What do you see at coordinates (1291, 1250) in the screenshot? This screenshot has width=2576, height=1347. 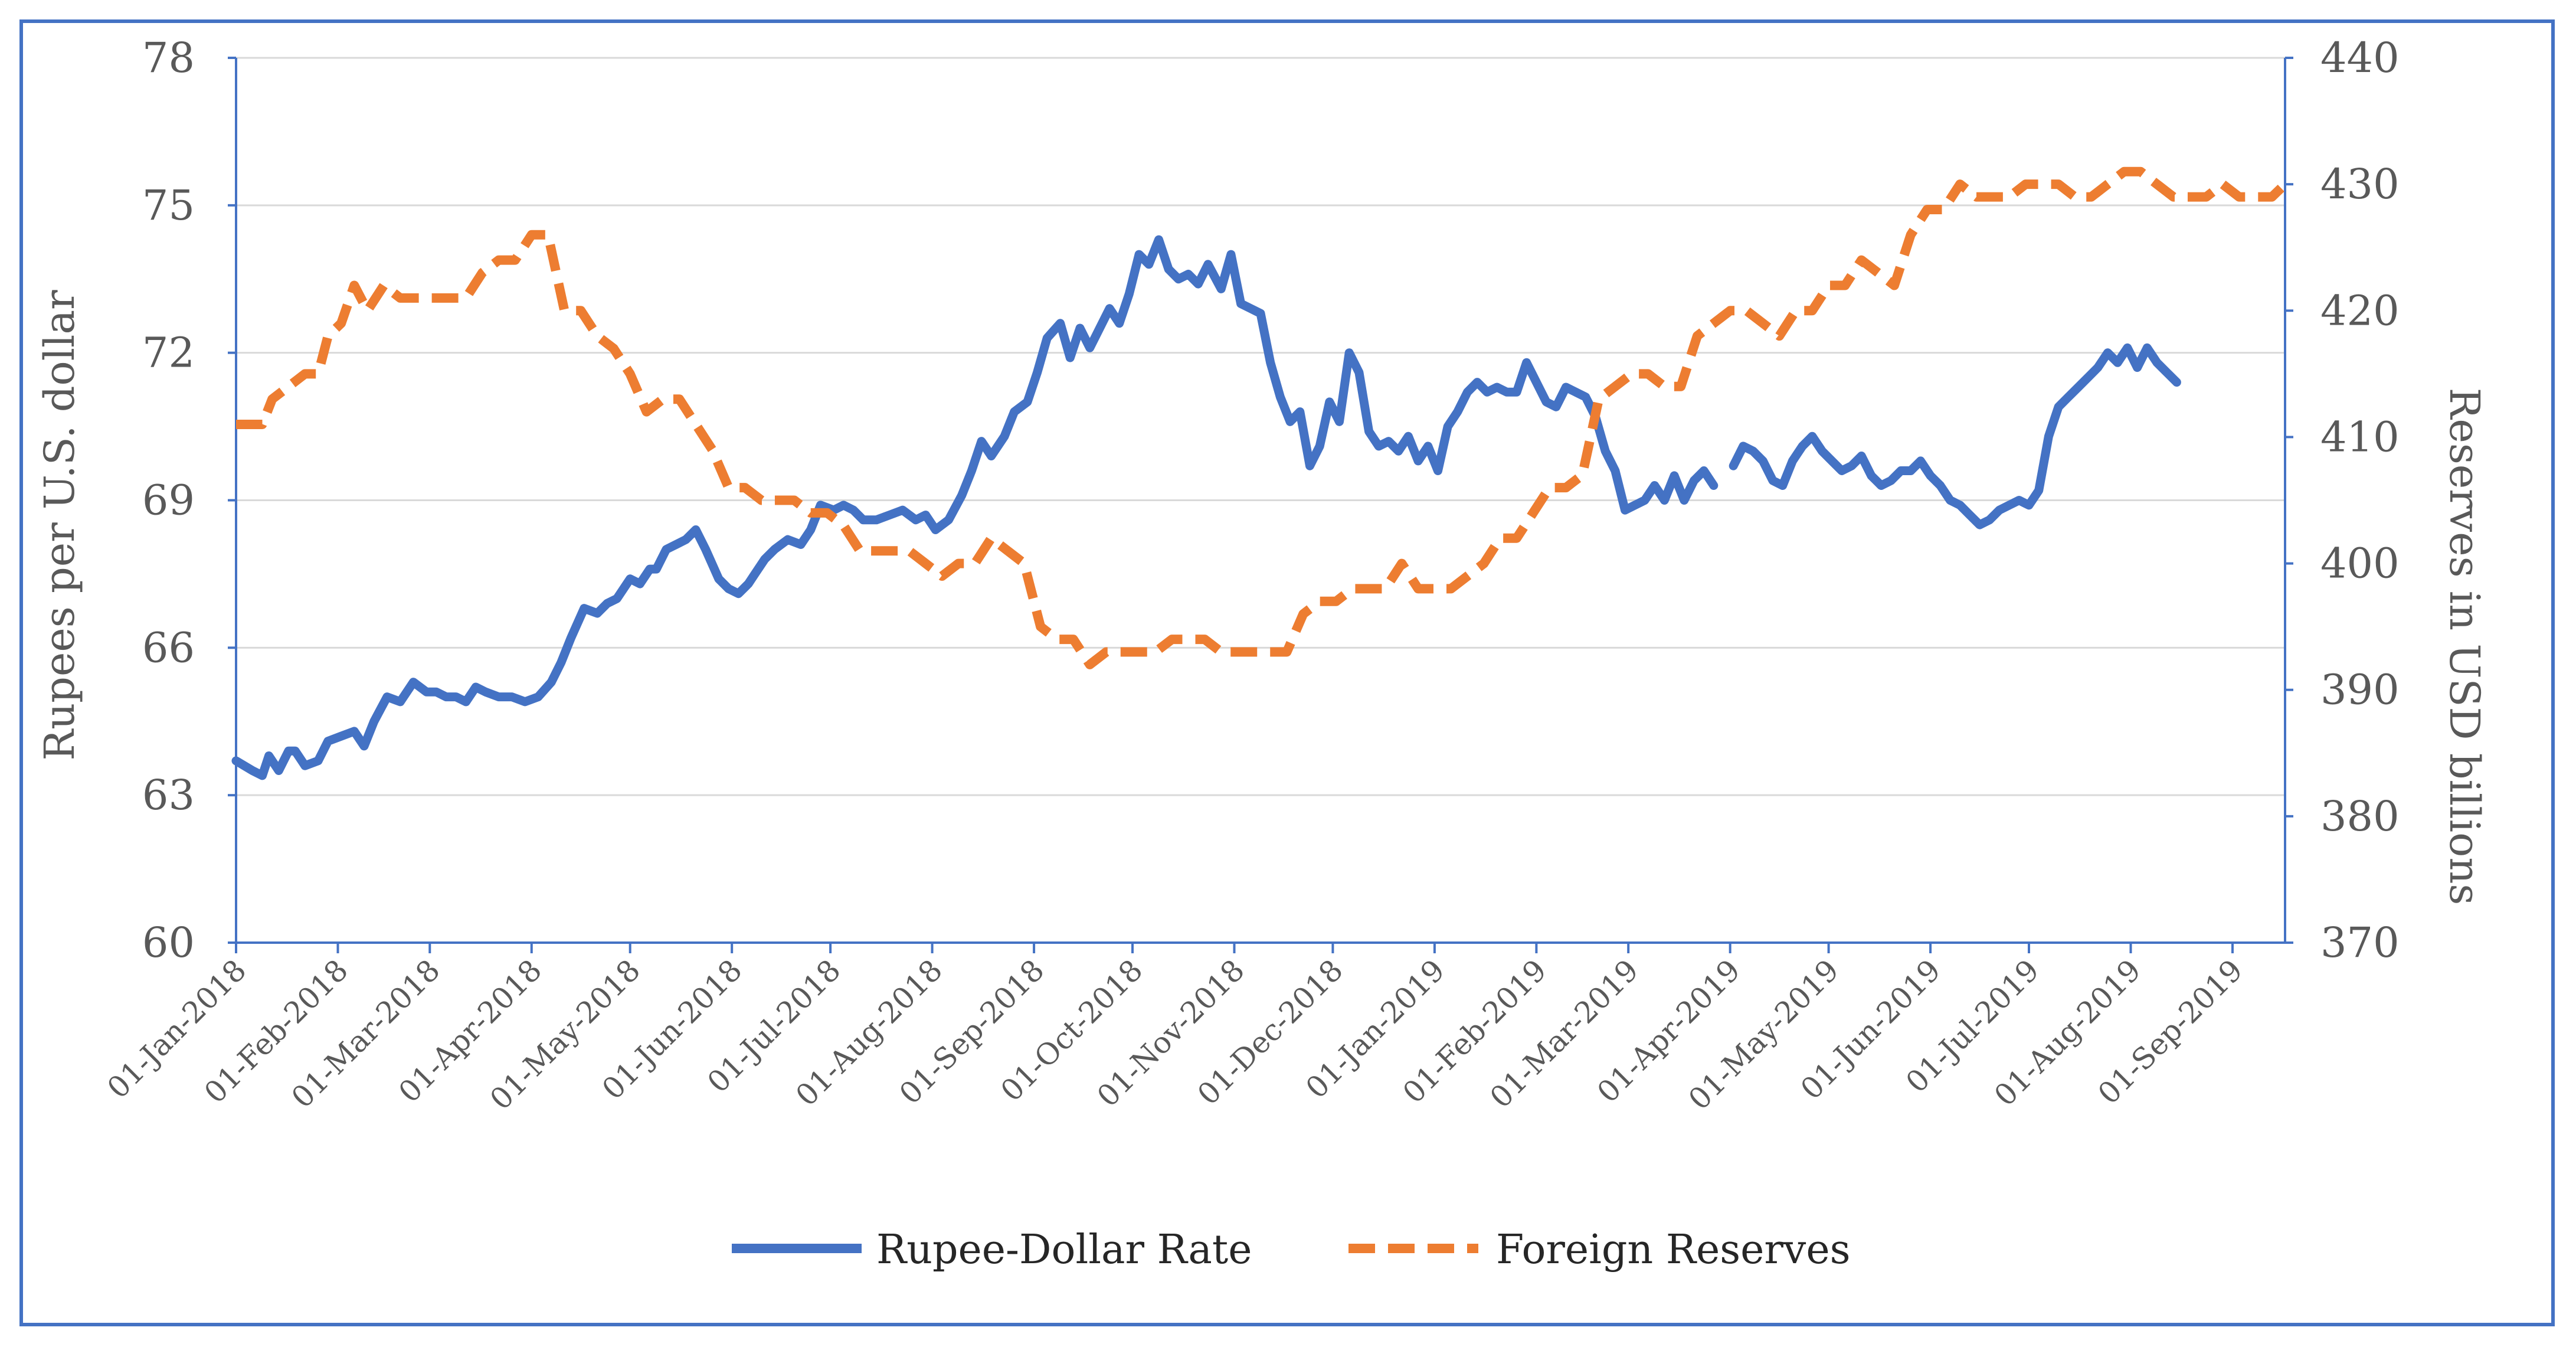 I see `legend: Rupee-Dollar Rate Foreign Reserves` at bounding box center [1291, 1250].